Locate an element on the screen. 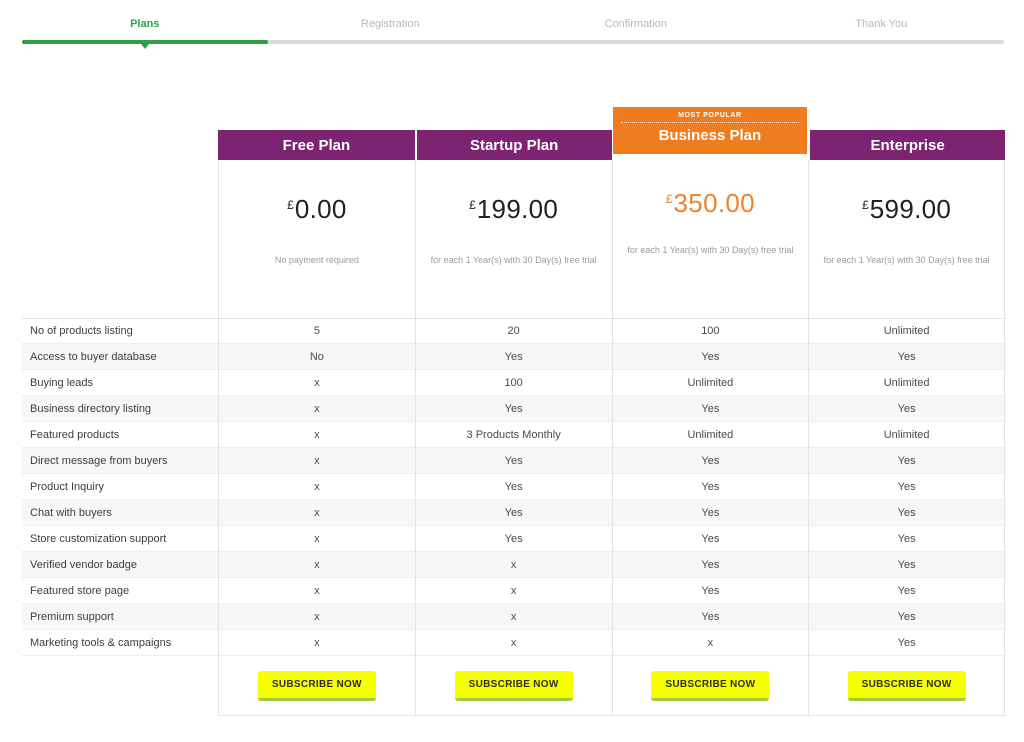 This screenshot has height=742, width=1024. feature-label: Premium support is located at coordinates (120, 617).